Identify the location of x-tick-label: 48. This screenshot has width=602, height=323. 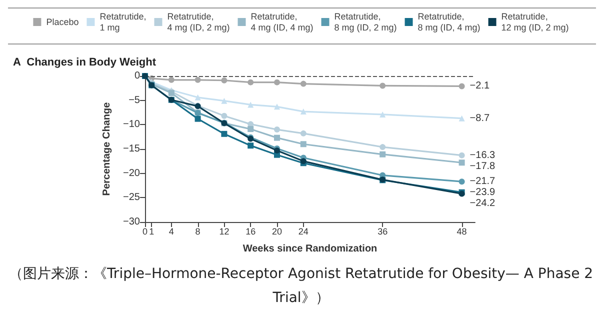
(461, 231).